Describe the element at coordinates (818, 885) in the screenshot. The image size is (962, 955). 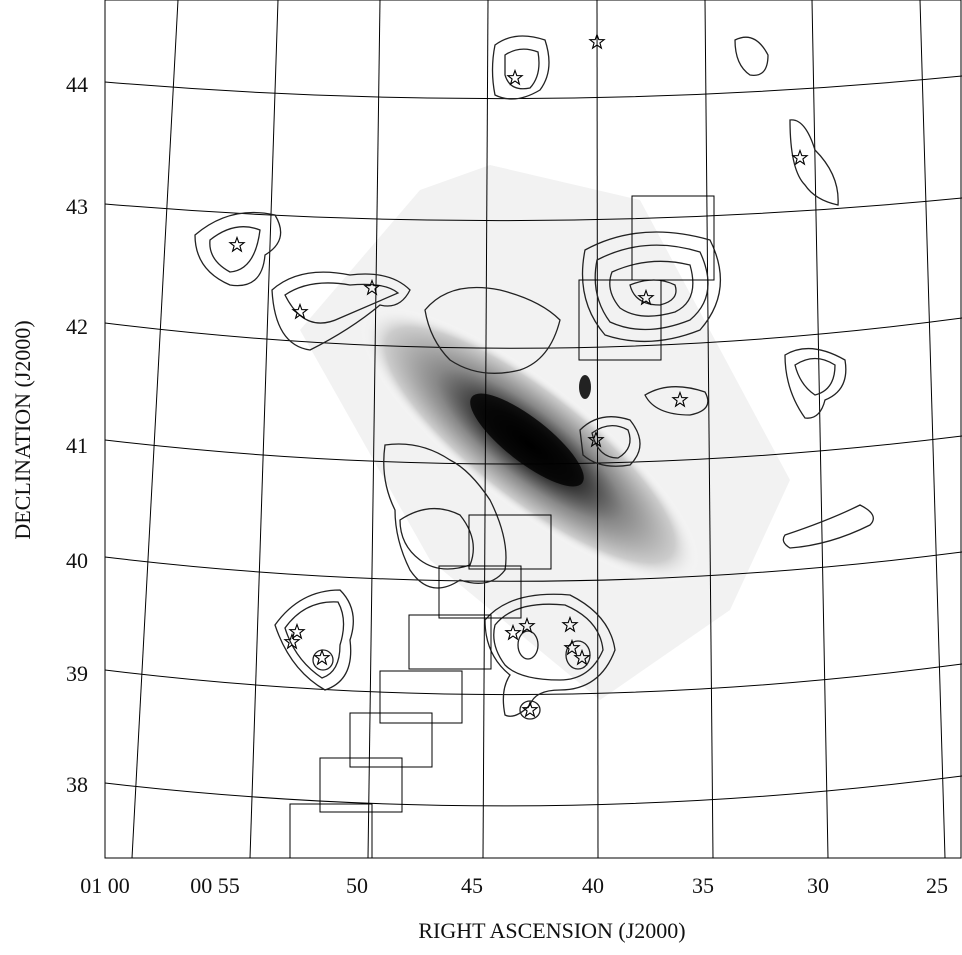
I see `x-tick-label: 30` at that location.